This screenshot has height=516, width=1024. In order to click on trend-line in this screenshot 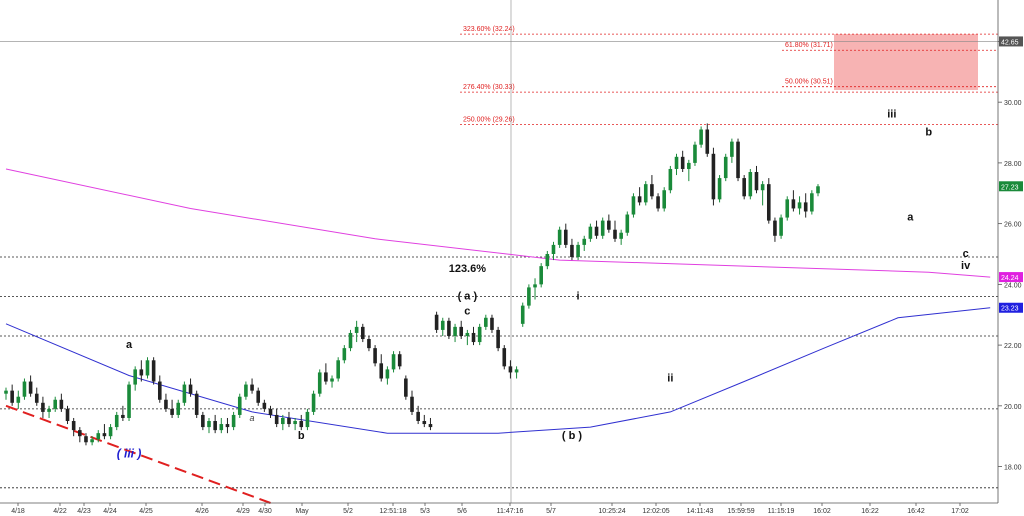, I will do `click(138, 454)`.